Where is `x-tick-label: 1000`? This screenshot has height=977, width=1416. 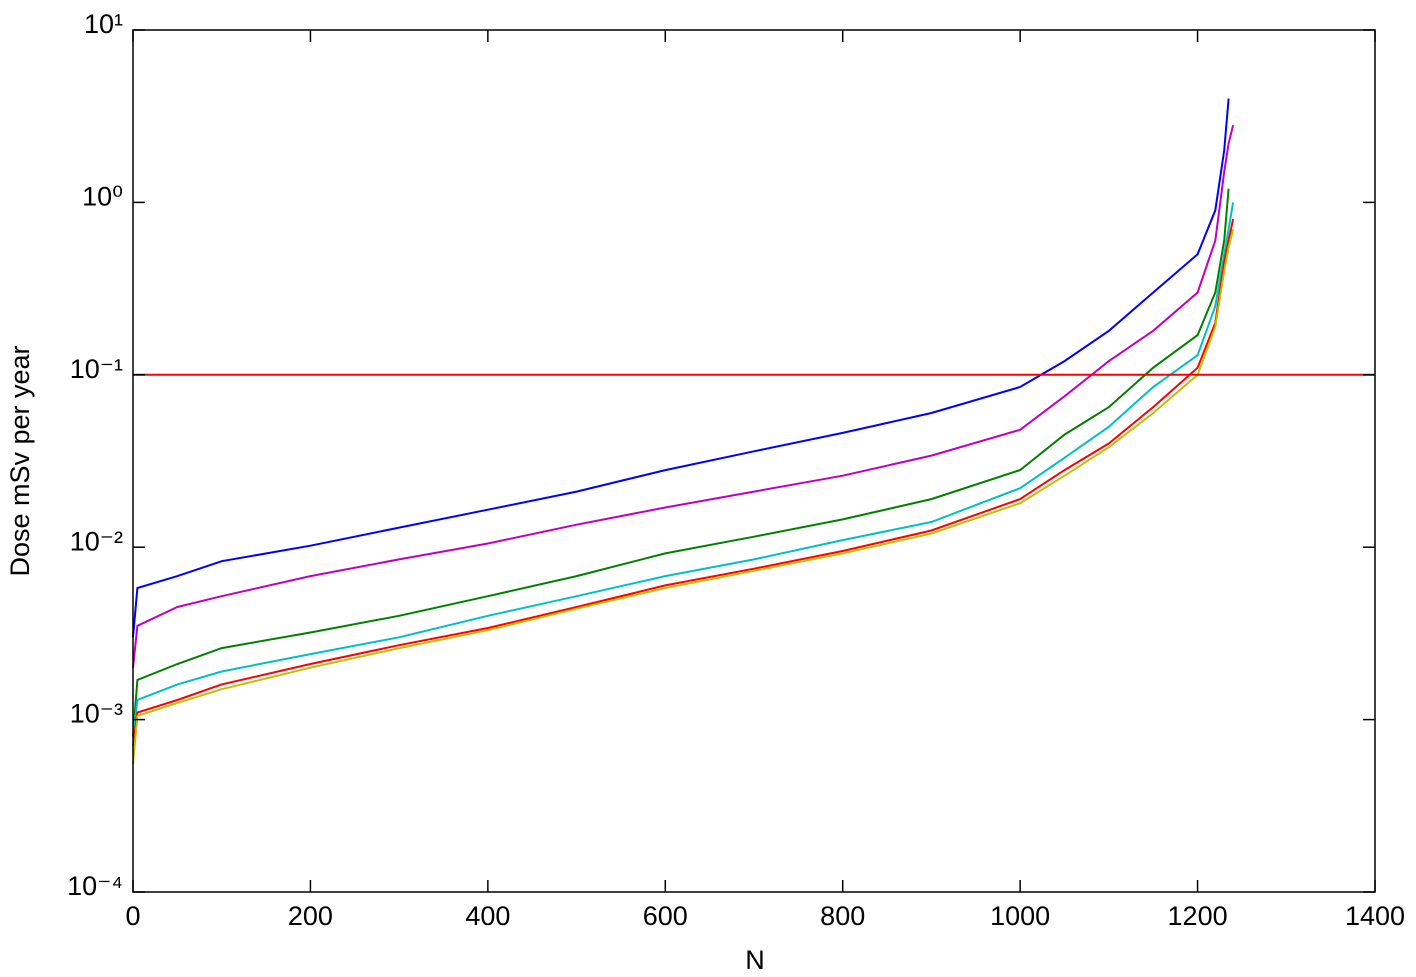
x-tick-label: 1000 is located at coordinates (1020, 916).